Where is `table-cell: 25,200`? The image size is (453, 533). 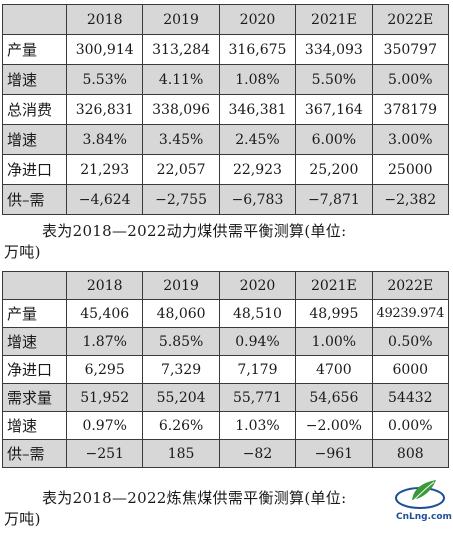 table-cell: 25,200 is located at coordinates (334, 169).